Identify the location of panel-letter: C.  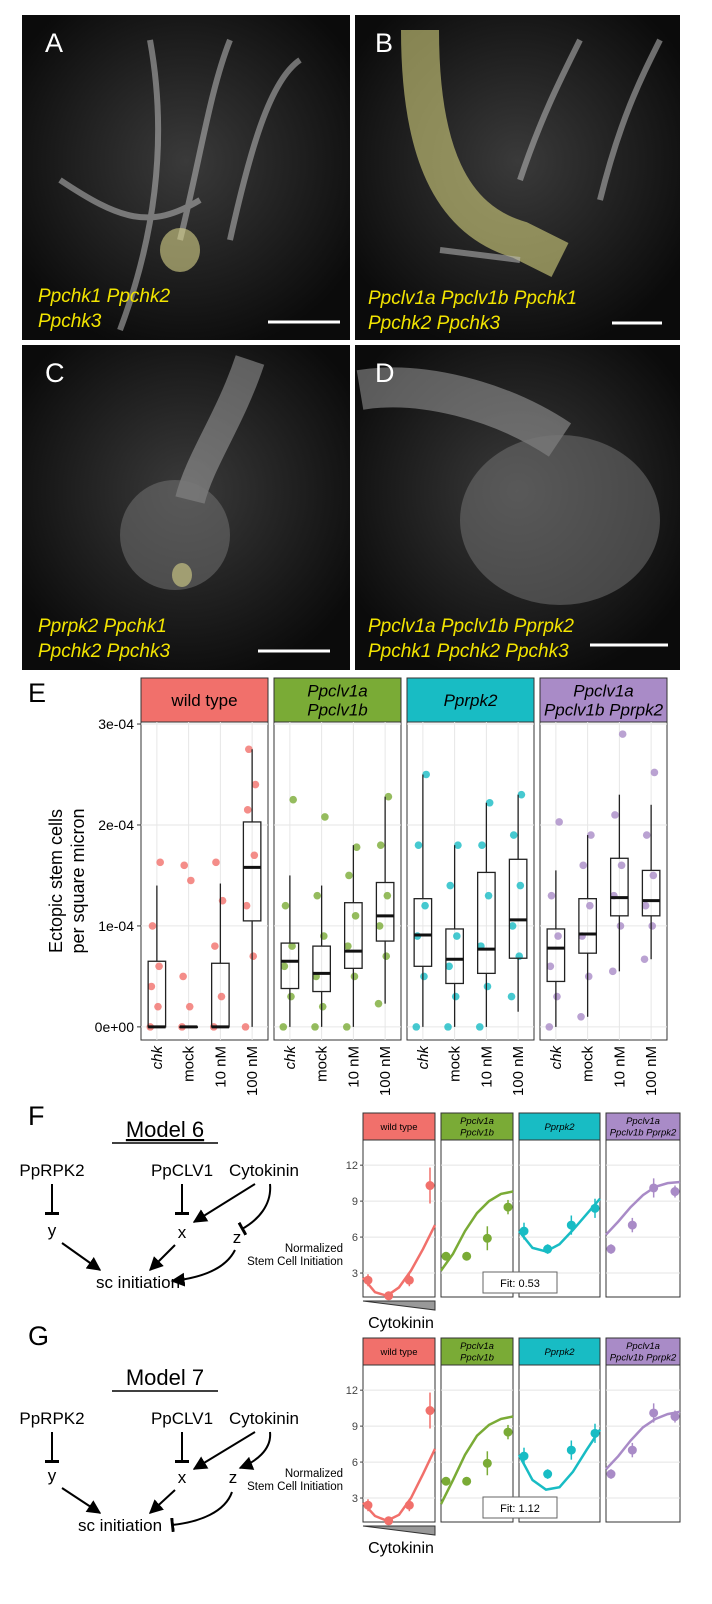
(55, 373).